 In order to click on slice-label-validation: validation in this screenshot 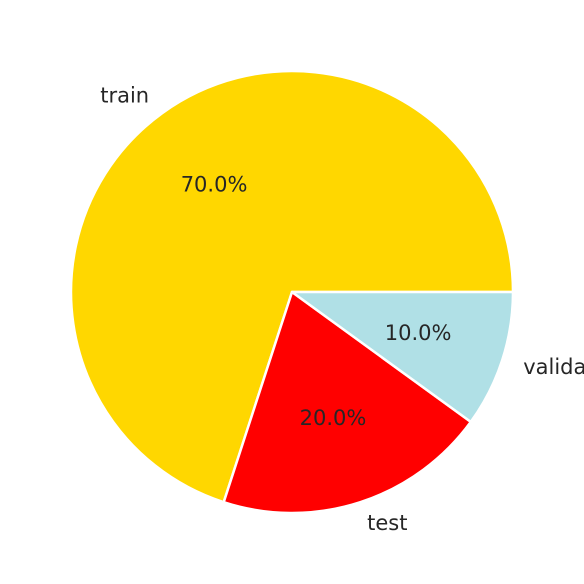, I will do `click(553, 367)`.